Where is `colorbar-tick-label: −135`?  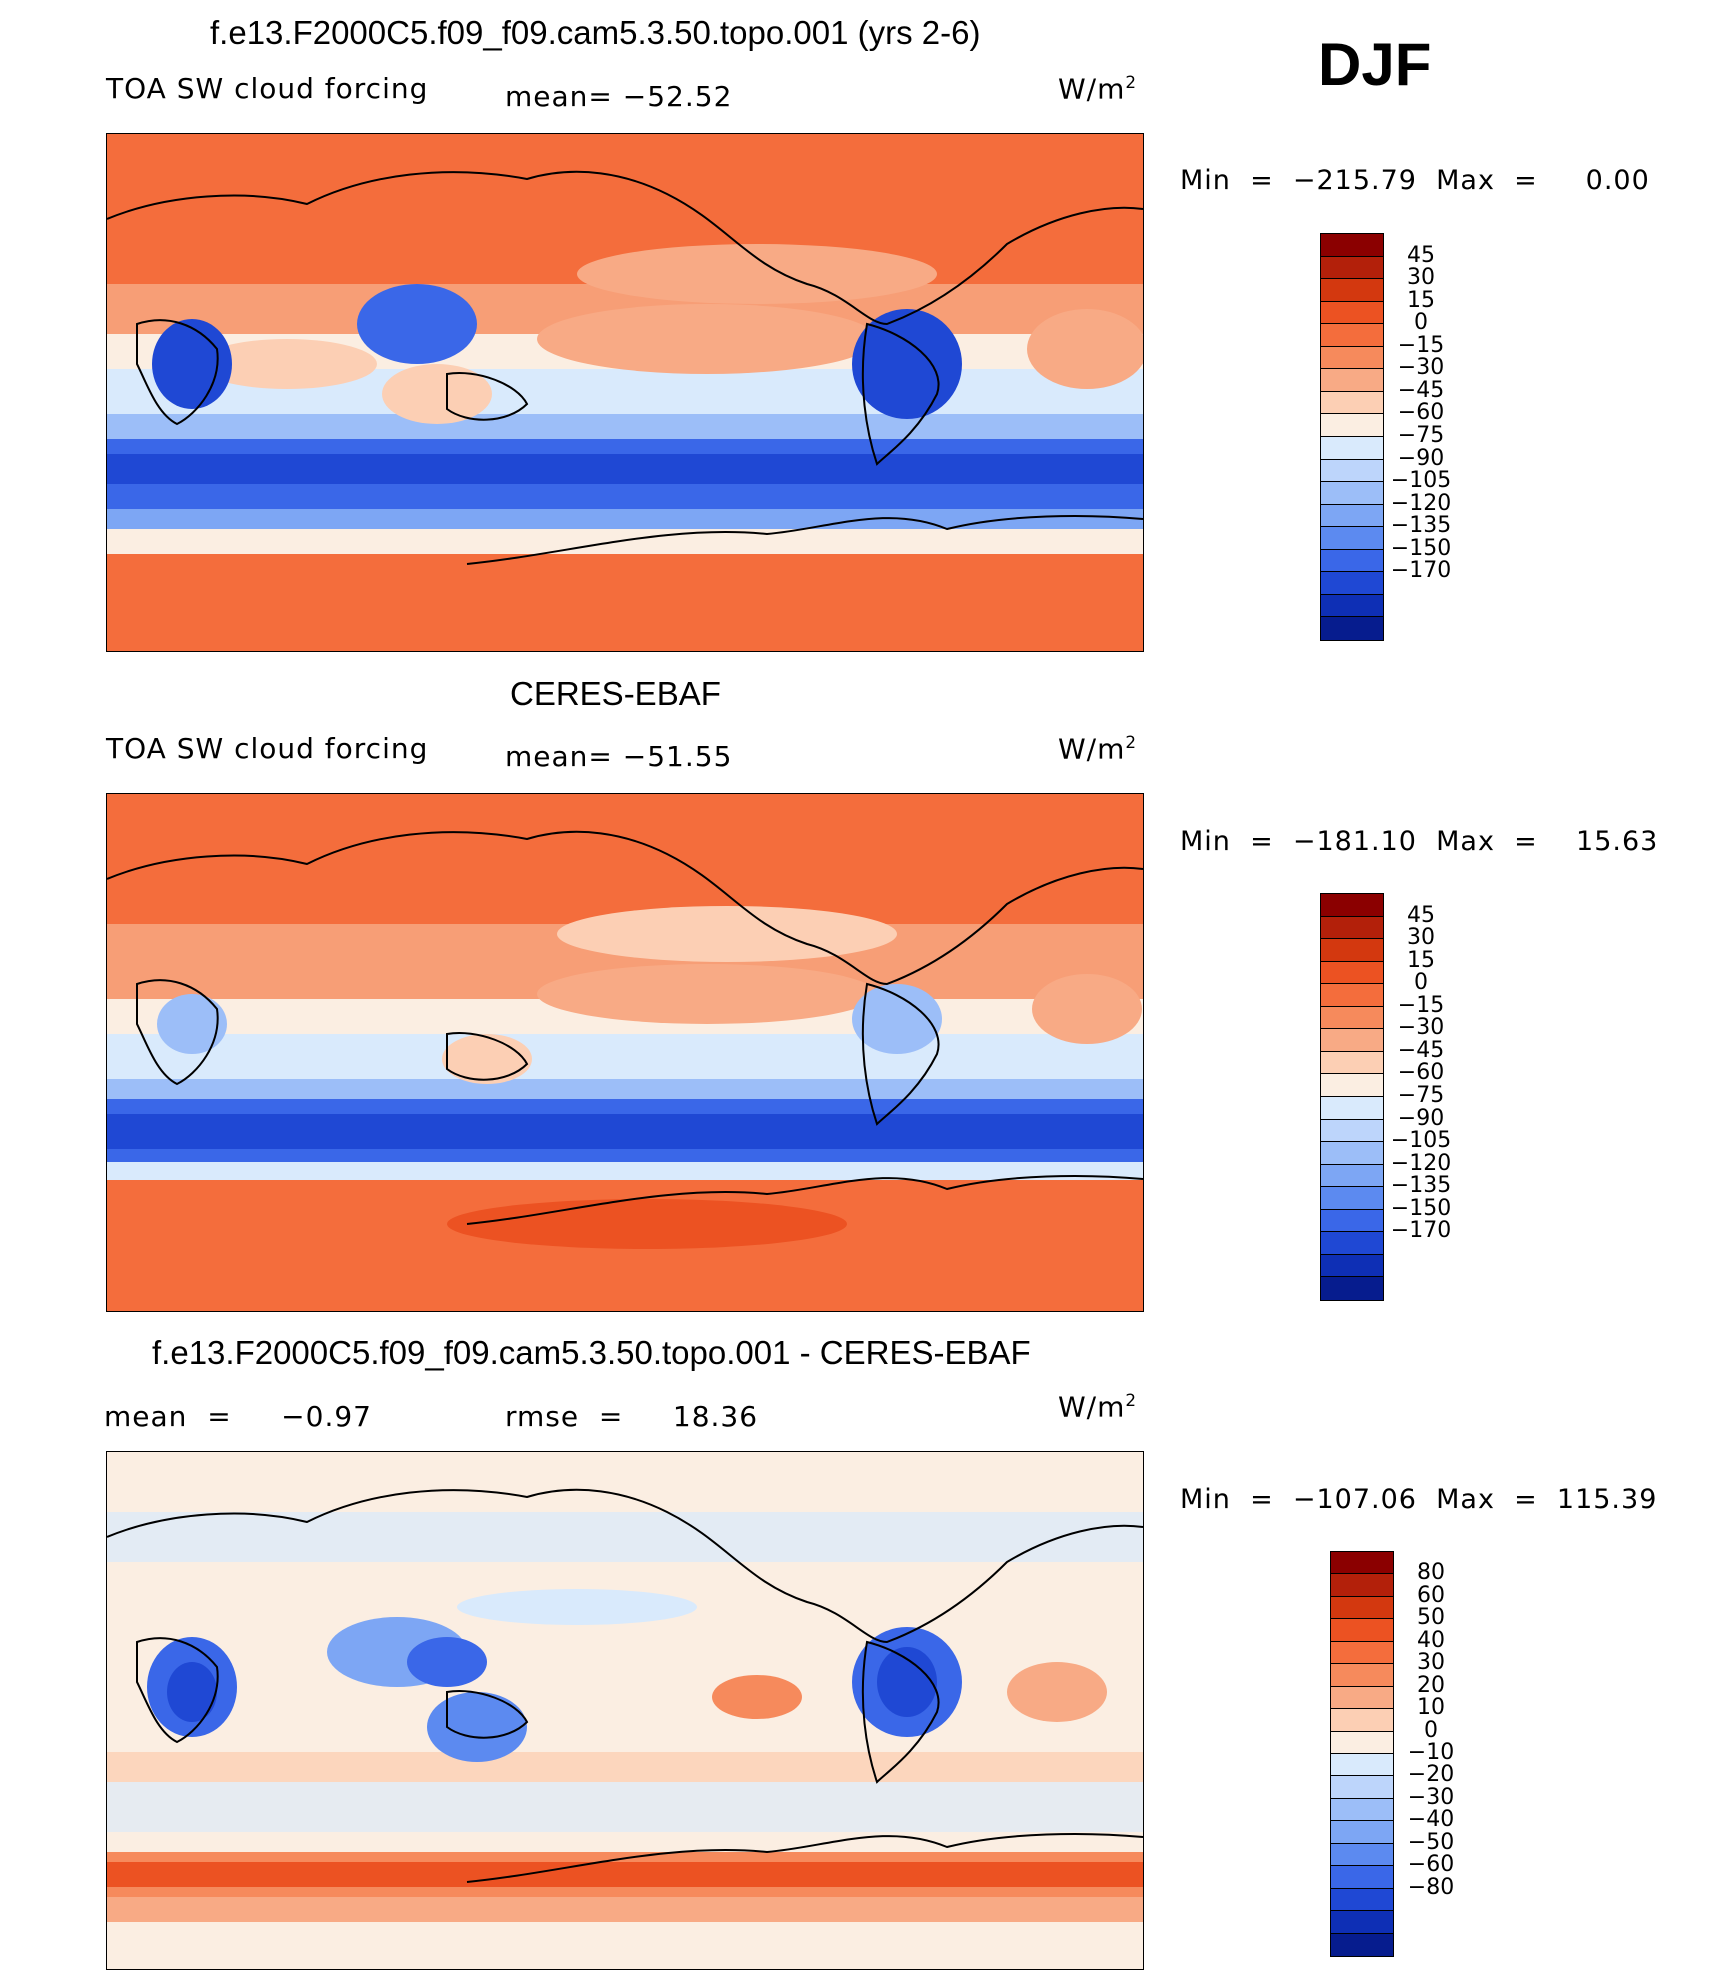
colorbar-tick-label: −135 is located at coordinates (1421, 526).